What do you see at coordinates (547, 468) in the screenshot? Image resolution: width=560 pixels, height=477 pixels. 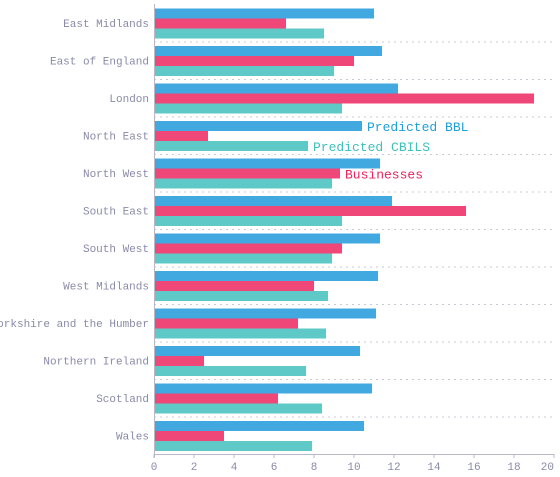 I see `x-tick-label: 20` at bounding box center [547, 468].